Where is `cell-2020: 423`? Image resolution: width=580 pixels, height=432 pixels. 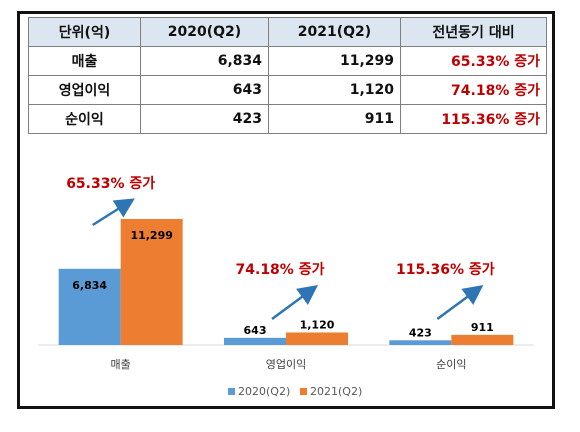 cell-2020: 423 is located at coordinates (204, 119).